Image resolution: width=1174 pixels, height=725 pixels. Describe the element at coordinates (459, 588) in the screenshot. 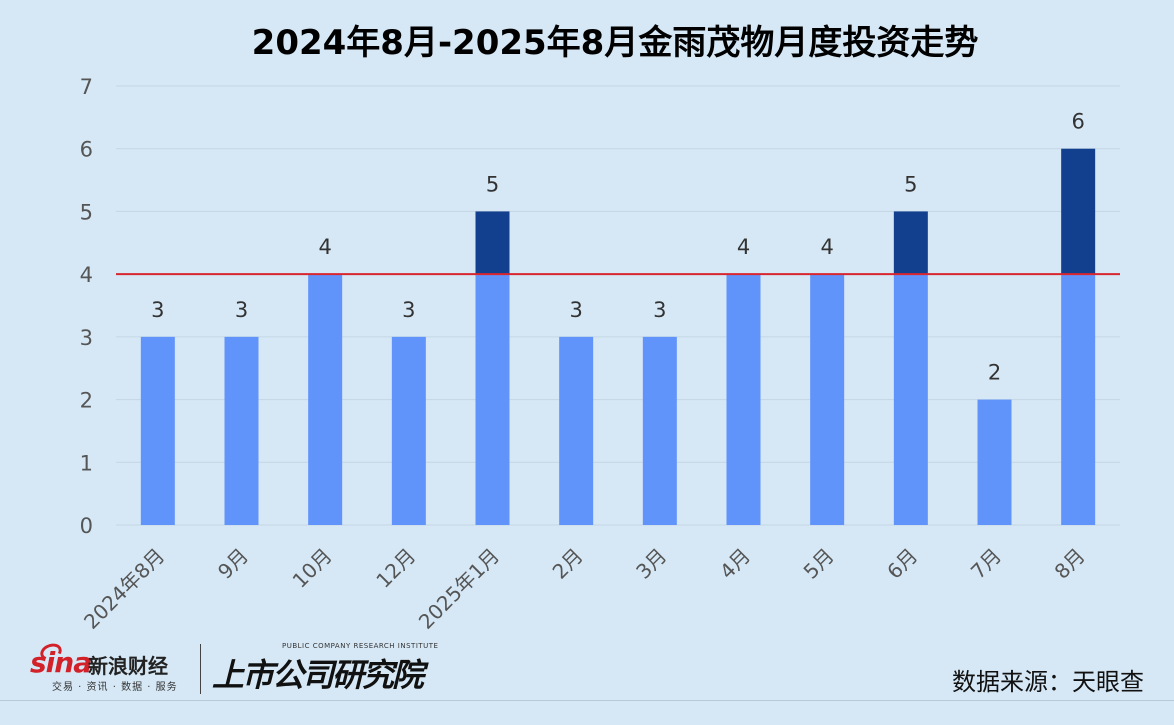

I see `x-tick-label: 2025年1月` at that location.